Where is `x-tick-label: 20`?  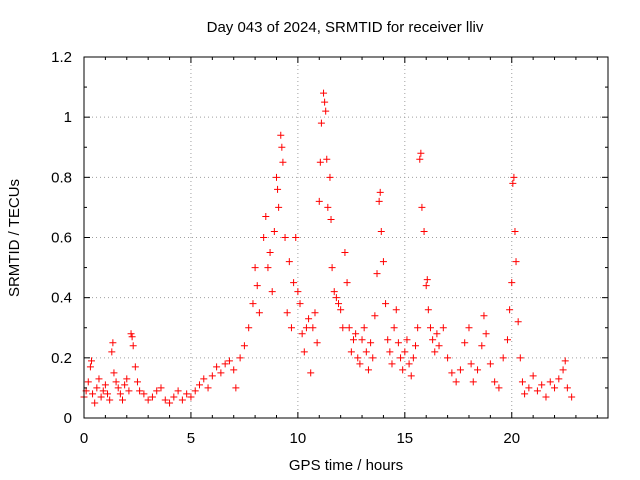
x-tick-label: 20 is located at coordinates (511, 438).